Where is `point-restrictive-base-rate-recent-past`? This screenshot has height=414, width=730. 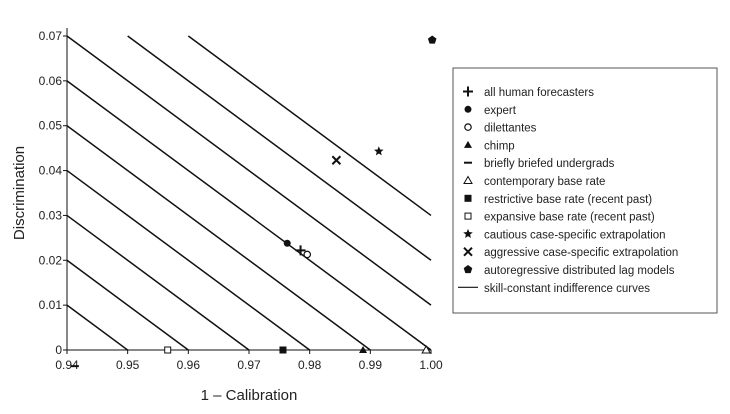
point-restrictive-base-rate-recent-past is located at coordinates (283, 350).